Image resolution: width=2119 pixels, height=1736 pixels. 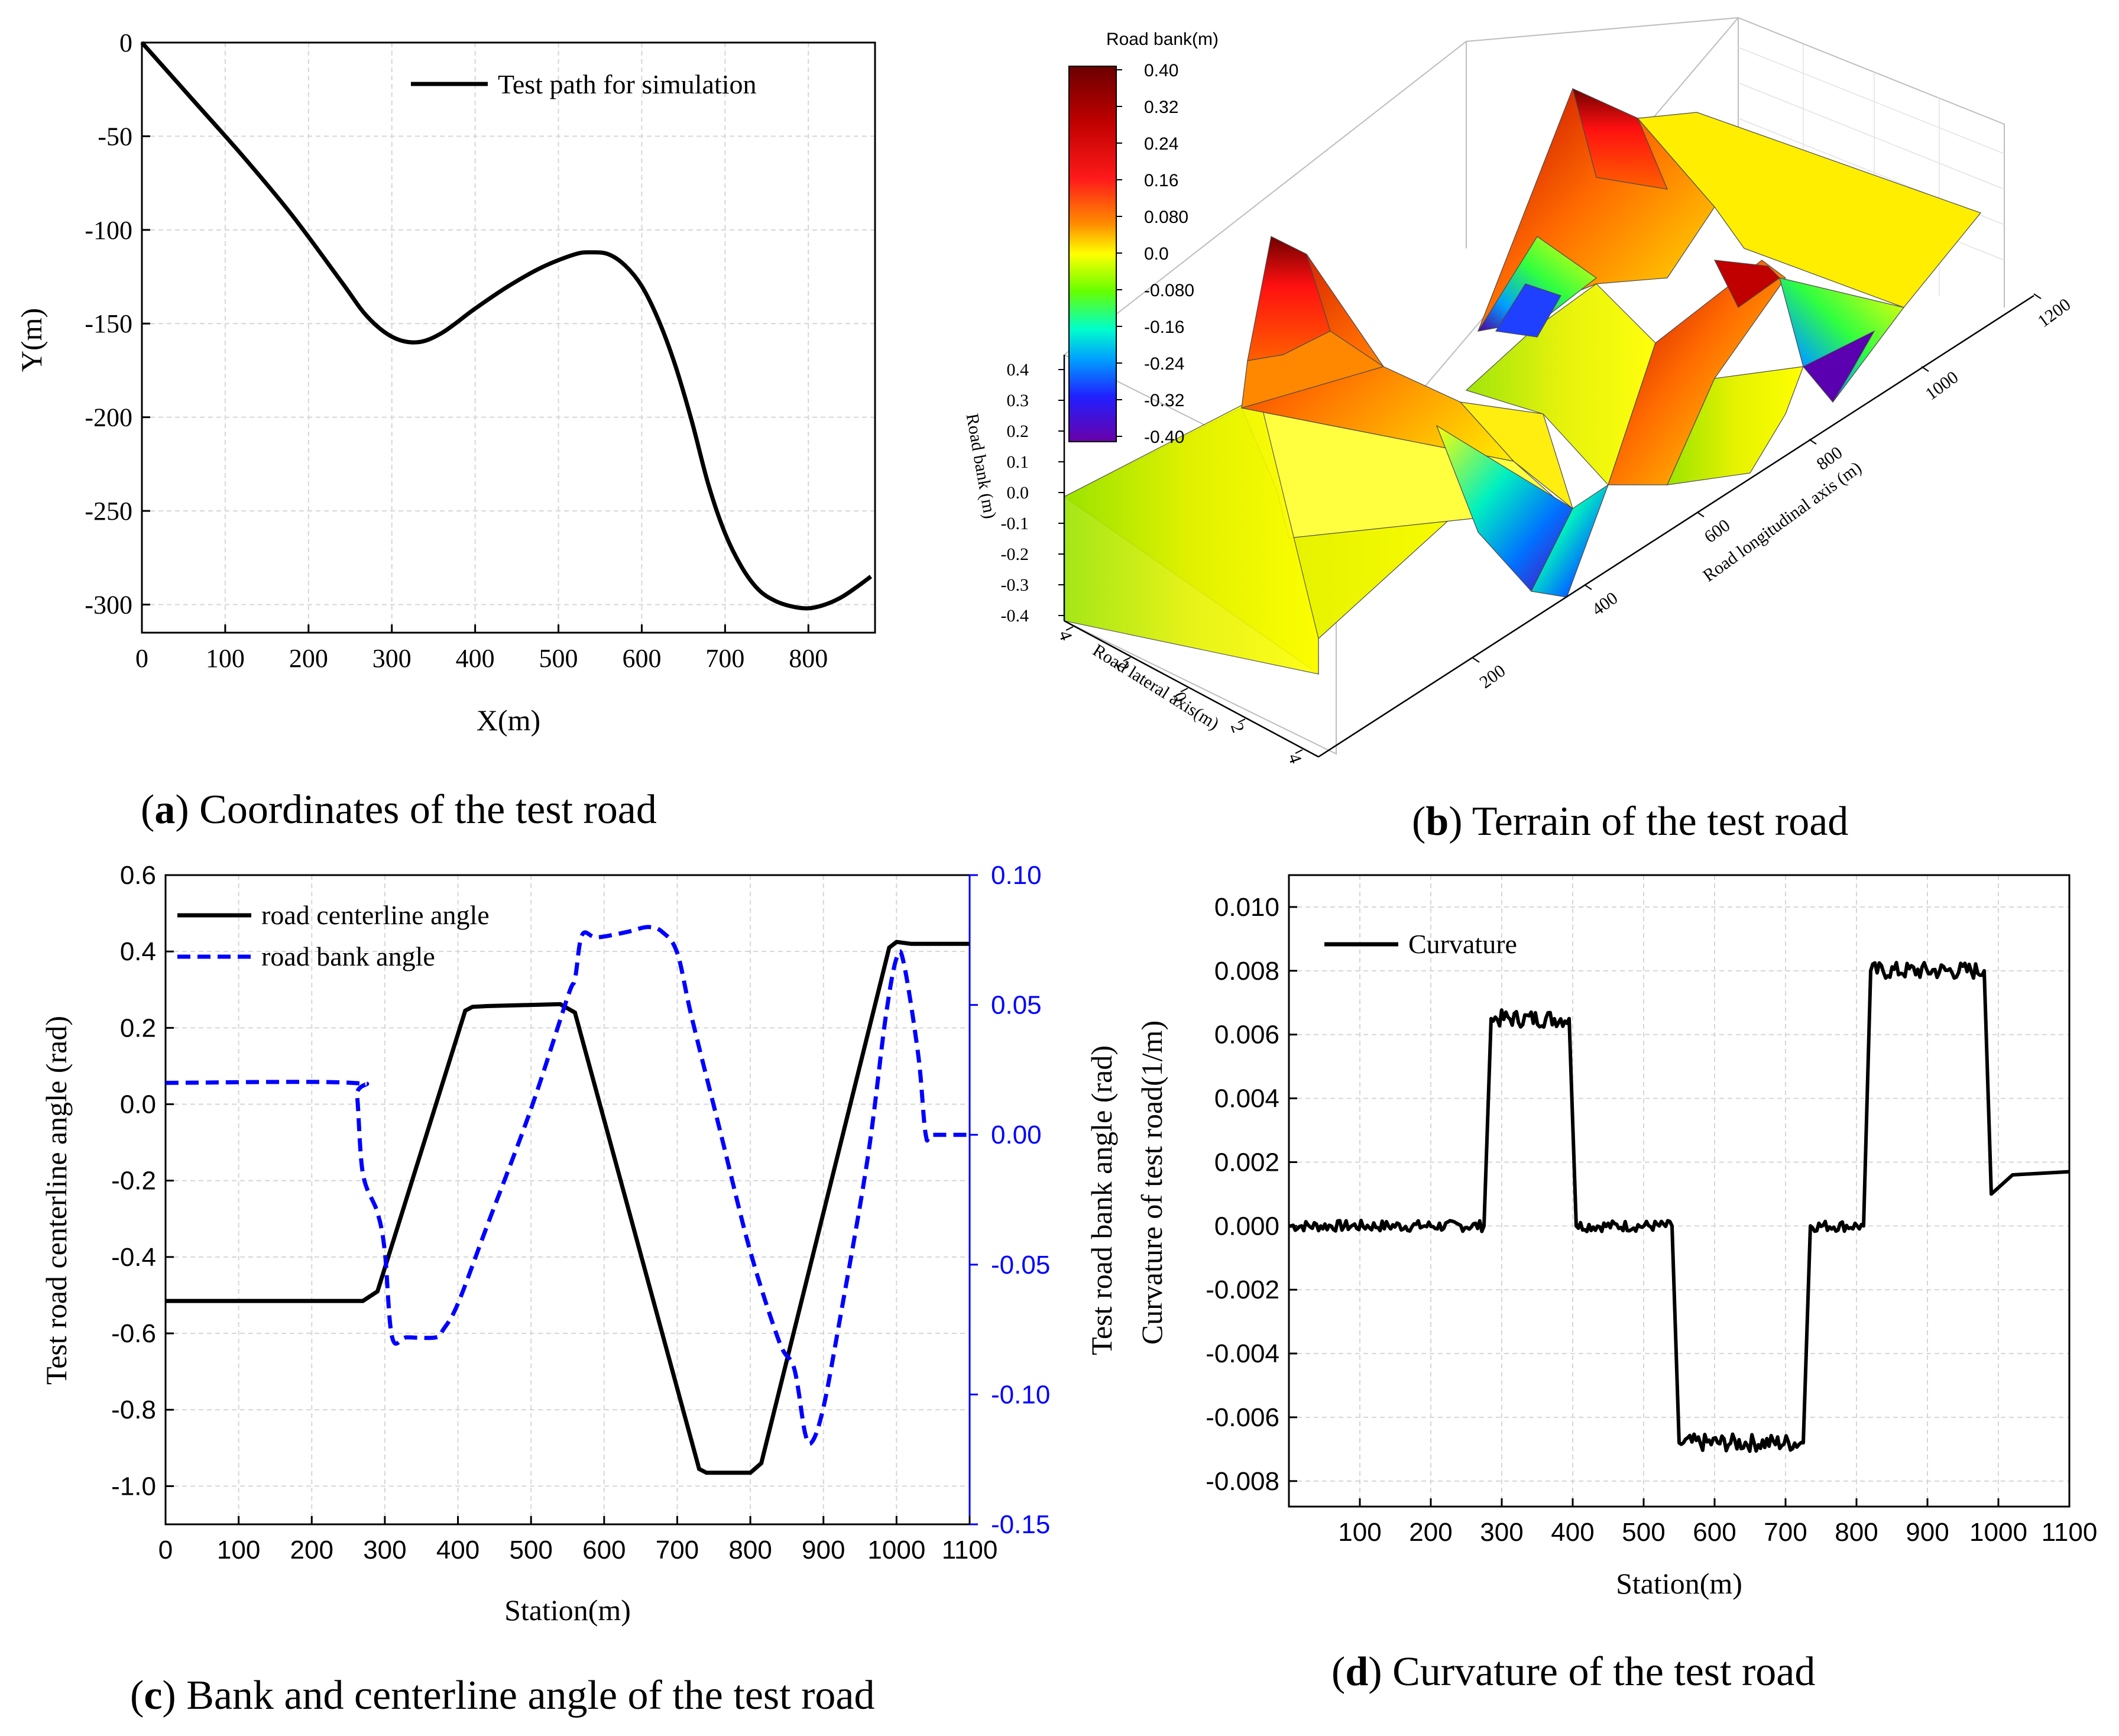 What do you see at coordinates (1998, 1532) in the screenshot?
I see `x-tick-label: 1000` at bounding box center [1998, 1532].